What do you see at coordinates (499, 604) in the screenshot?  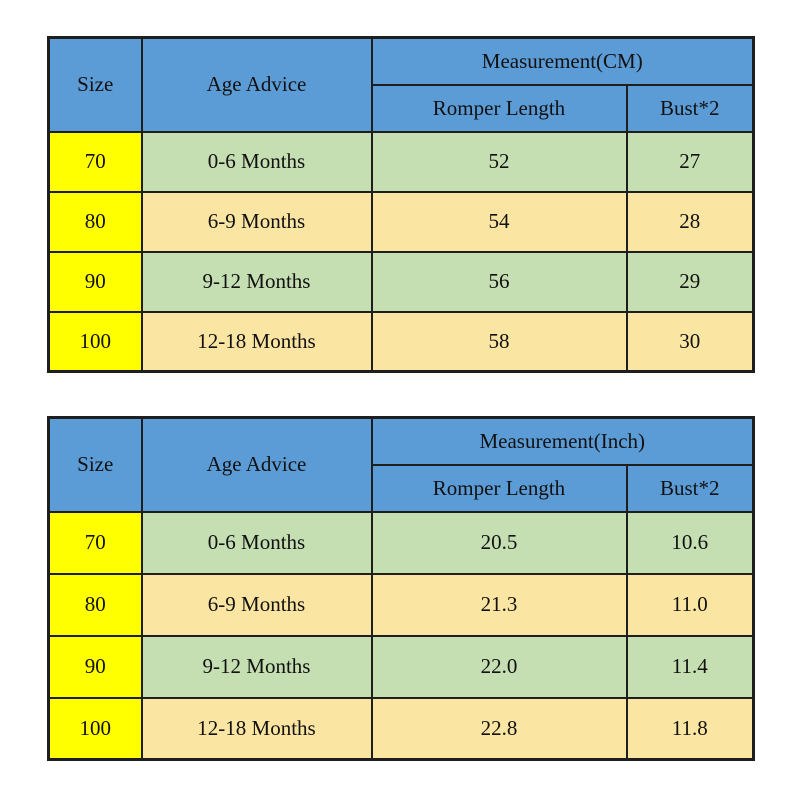 I see `romper-length-cell: 21.3` at bounding box center [499, 604].